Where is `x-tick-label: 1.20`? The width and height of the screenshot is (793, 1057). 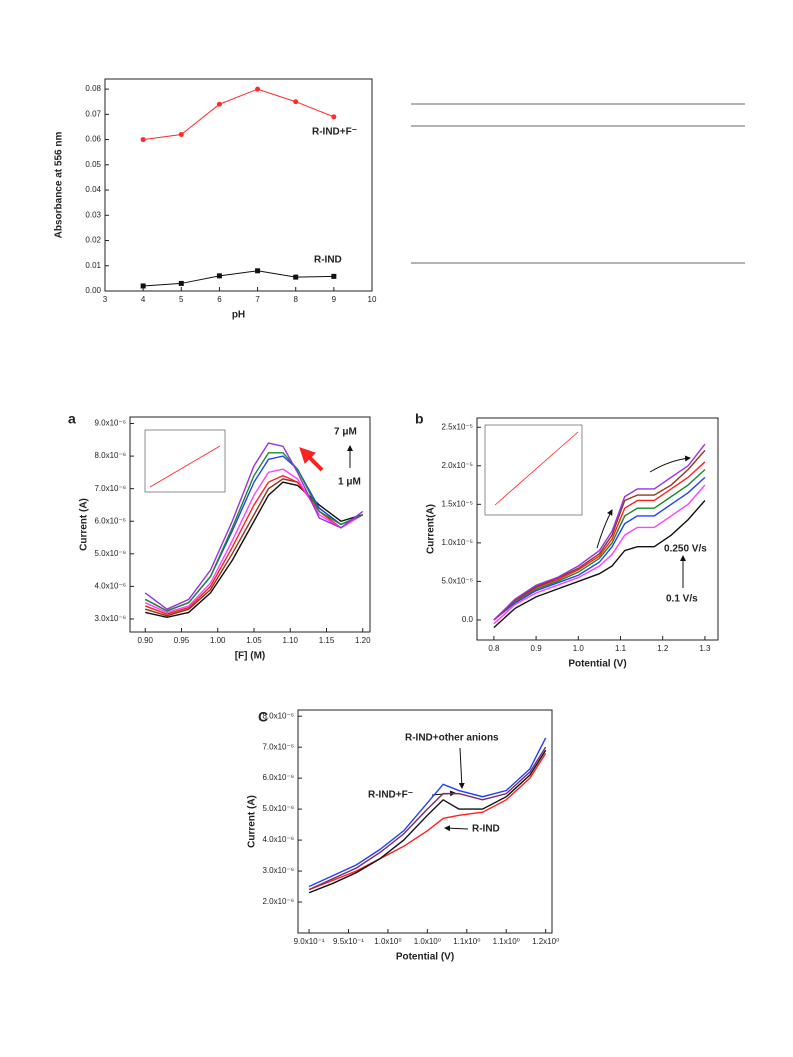 x-tick-label: 1.20 is located at coordinates (363, 640).